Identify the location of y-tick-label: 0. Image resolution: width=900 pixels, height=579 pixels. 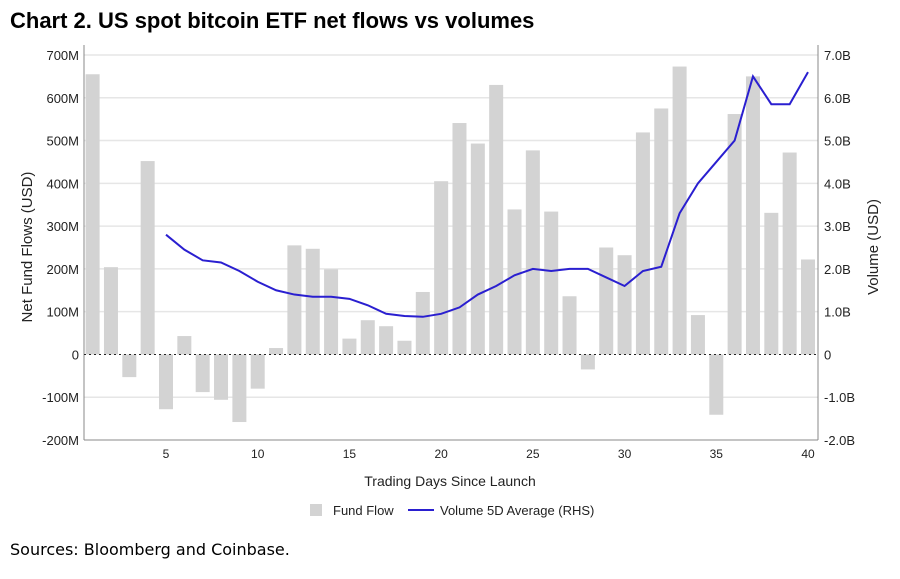
(75, 354).